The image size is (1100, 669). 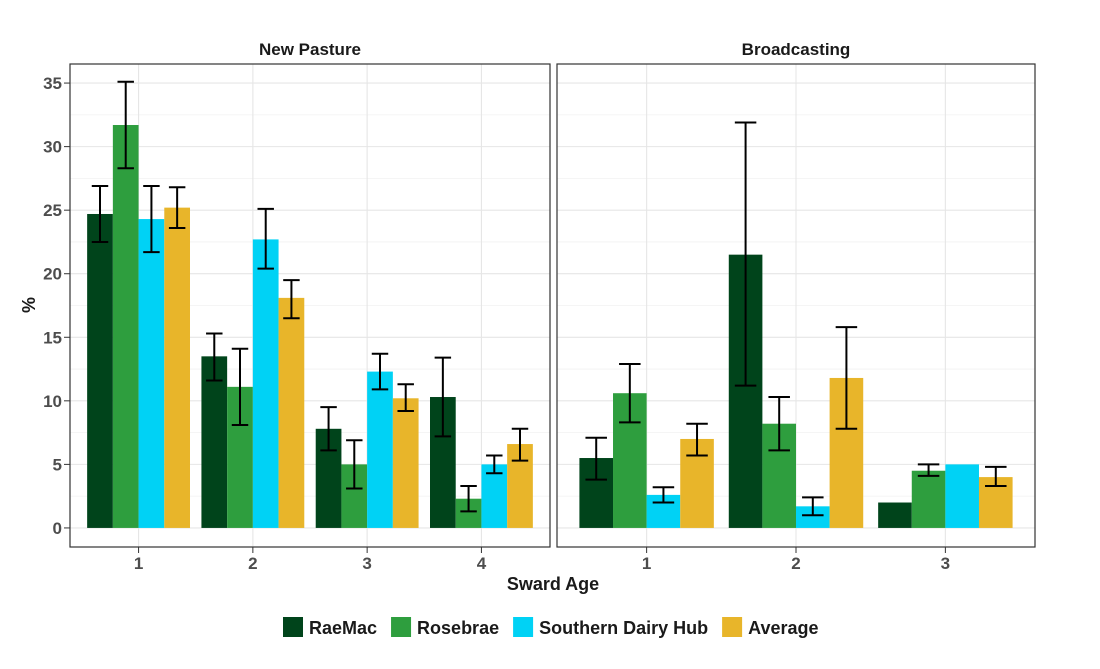 I want to click on legend-item: RaeMac, so click(x=330, y=627).